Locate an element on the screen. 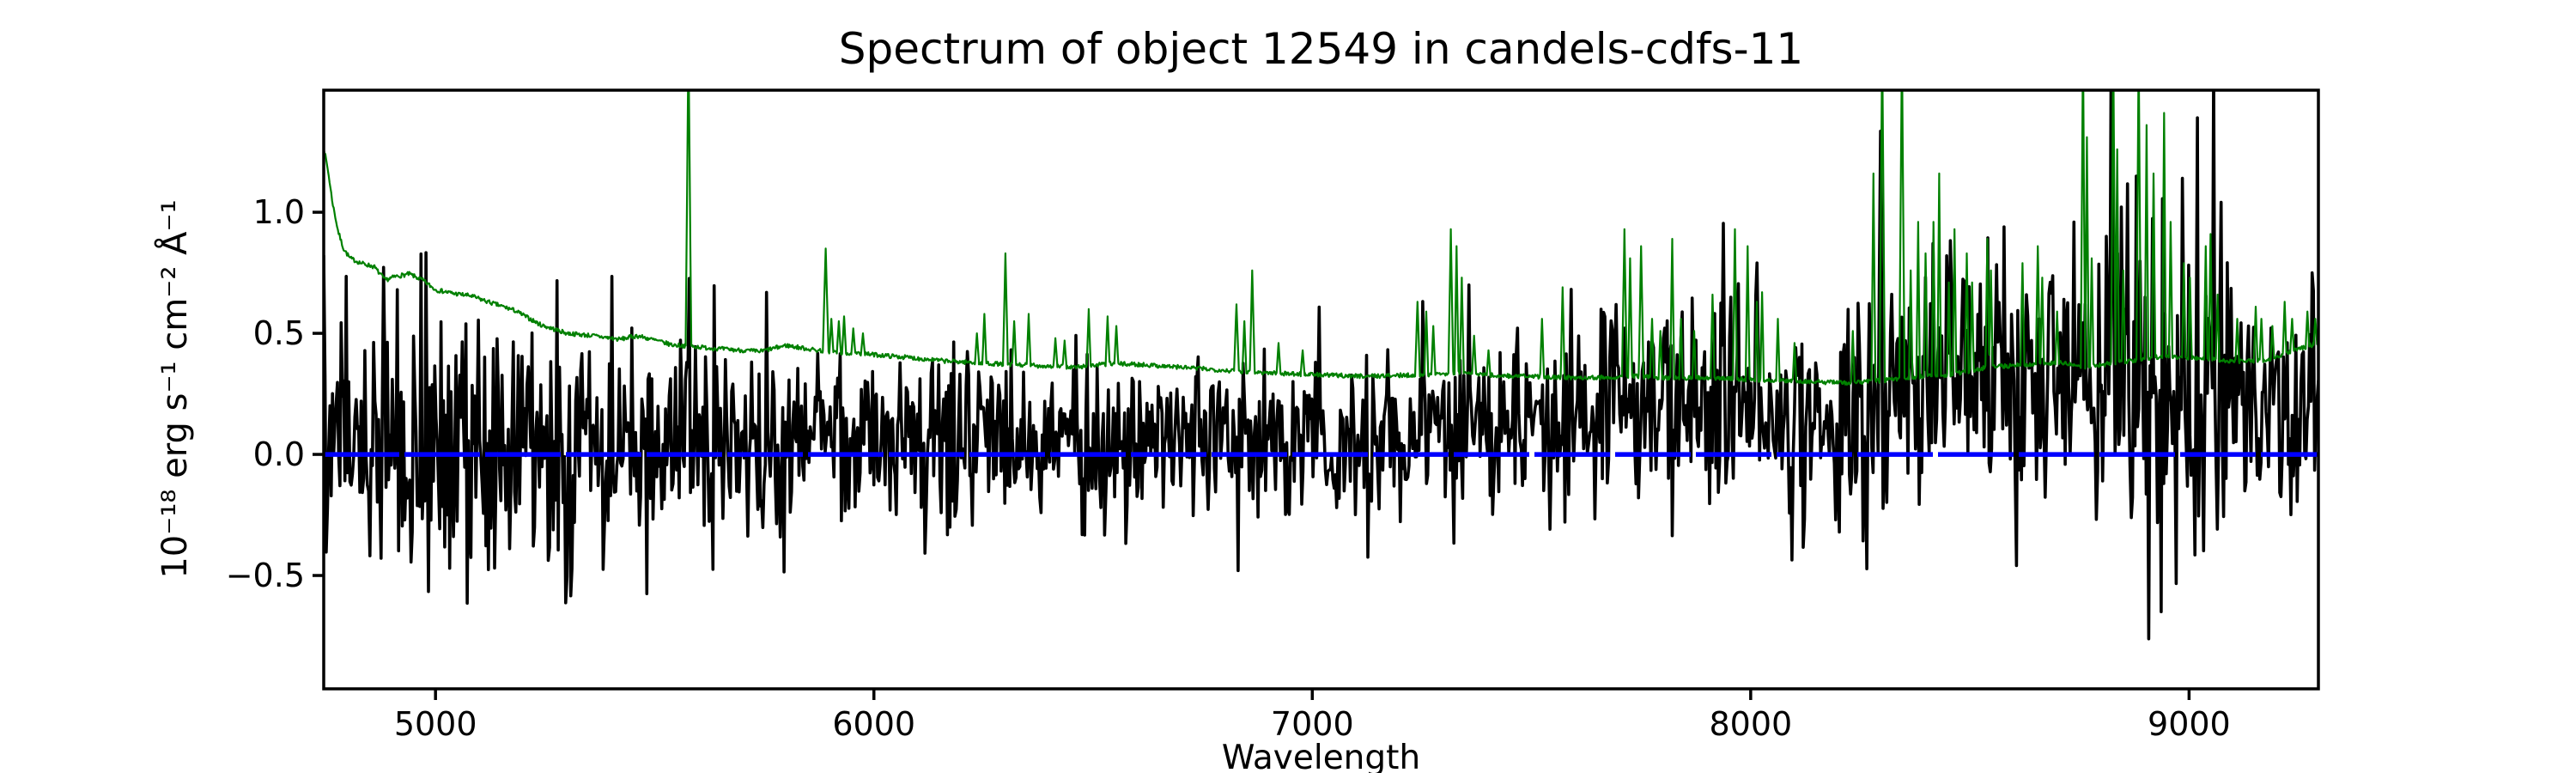 The image size is (2576, 773). y-tick-label: 0.0 is located at coordinates (279, 454).